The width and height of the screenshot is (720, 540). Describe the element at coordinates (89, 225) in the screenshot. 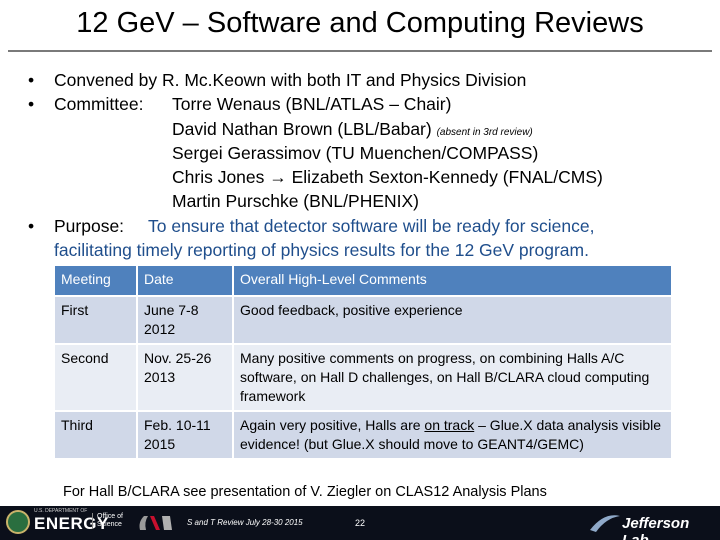

I see `purpose-label: Purpose:` at that location.